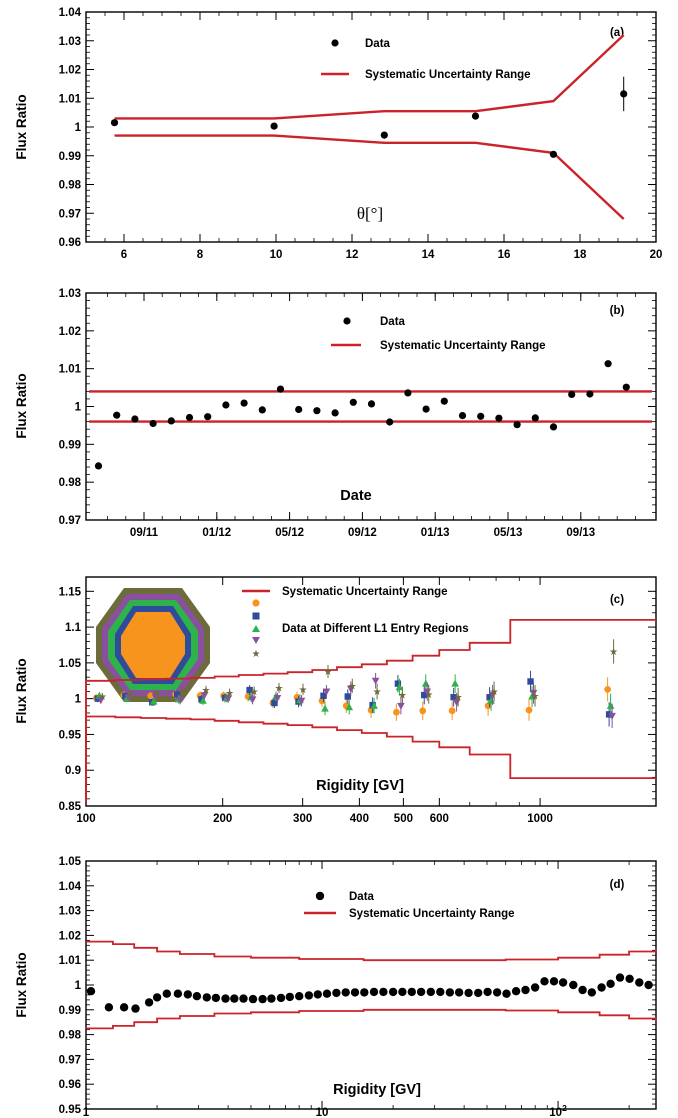 This screenshot has height=1118, width=678. Describe the element at coordinates (70, 157) in the screenshot. I see `panel-a-ytick-label: 0.99` at that location.